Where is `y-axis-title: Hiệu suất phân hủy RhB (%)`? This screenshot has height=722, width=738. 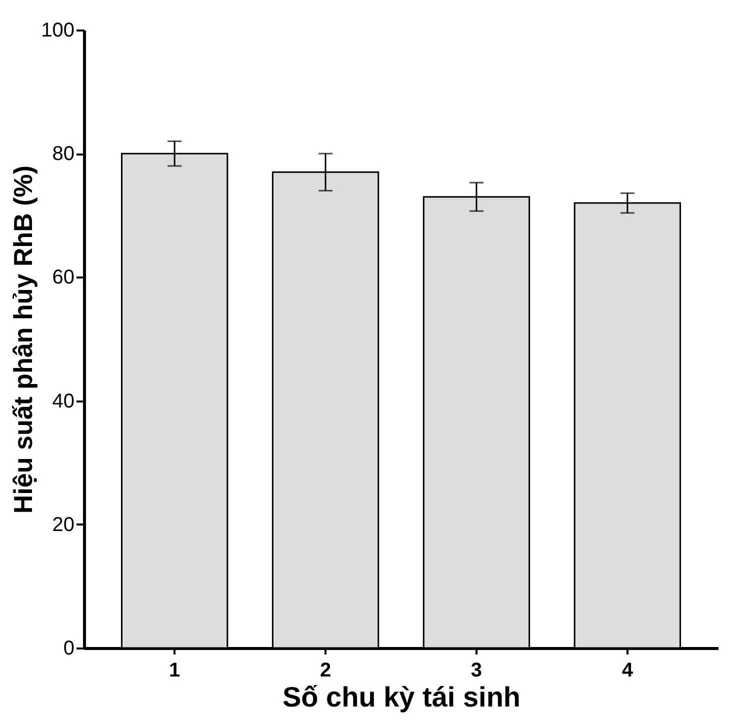 y-axis-title: Hiệu suất phân hủy RhB (%) is located at coordinates (23, 339).